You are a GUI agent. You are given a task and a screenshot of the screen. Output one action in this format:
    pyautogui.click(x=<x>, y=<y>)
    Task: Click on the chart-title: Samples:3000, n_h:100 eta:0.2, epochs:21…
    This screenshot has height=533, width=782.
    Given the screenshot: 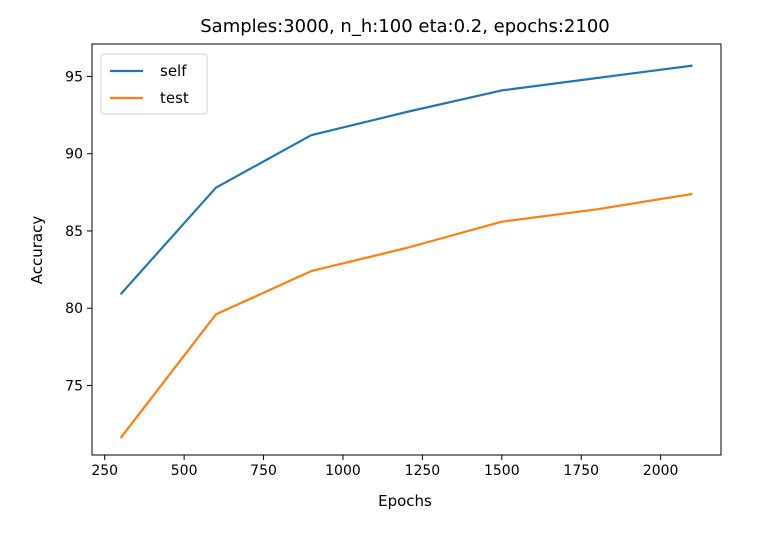 What is the action you would take?
    pyautogui.click(x=405, y=26)
    